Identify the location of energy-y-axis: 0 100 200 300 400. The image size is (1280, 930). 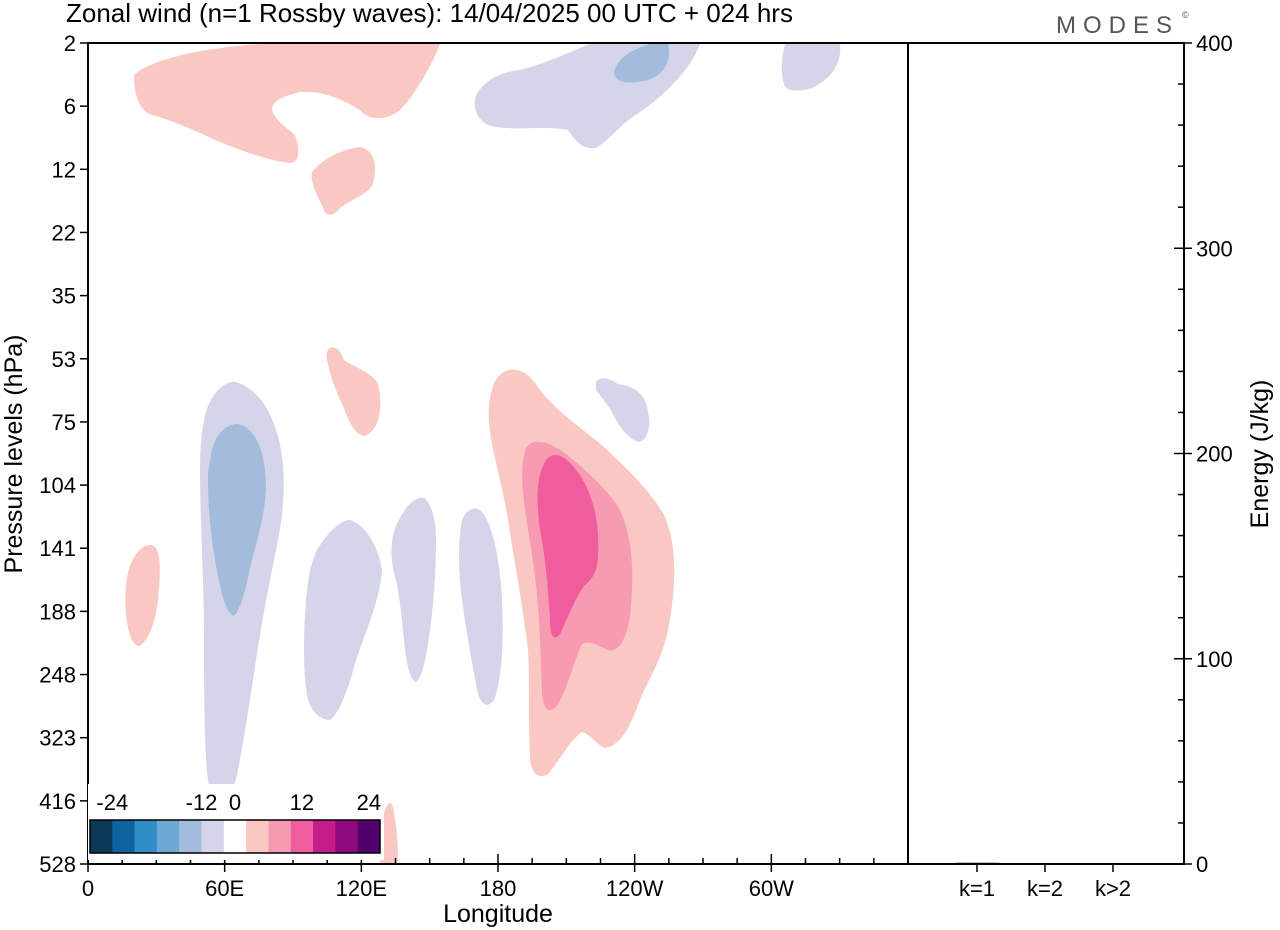
(1203, 454).